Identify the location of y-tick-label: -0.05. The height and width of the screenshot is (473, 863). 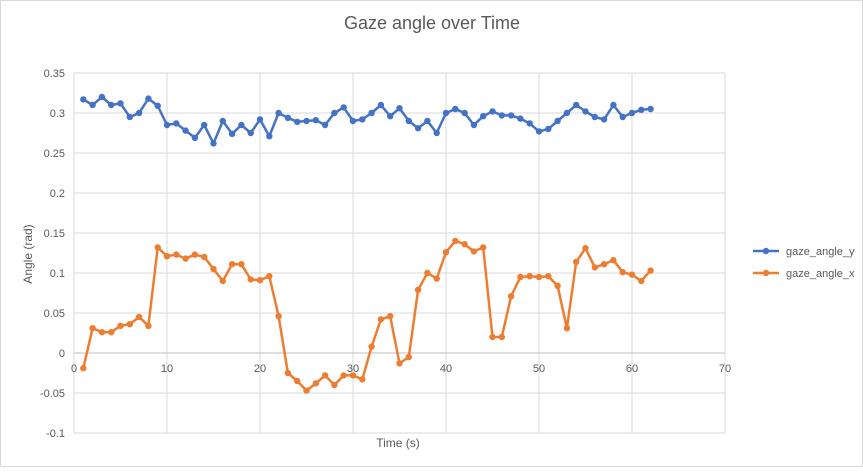
(52, 394).